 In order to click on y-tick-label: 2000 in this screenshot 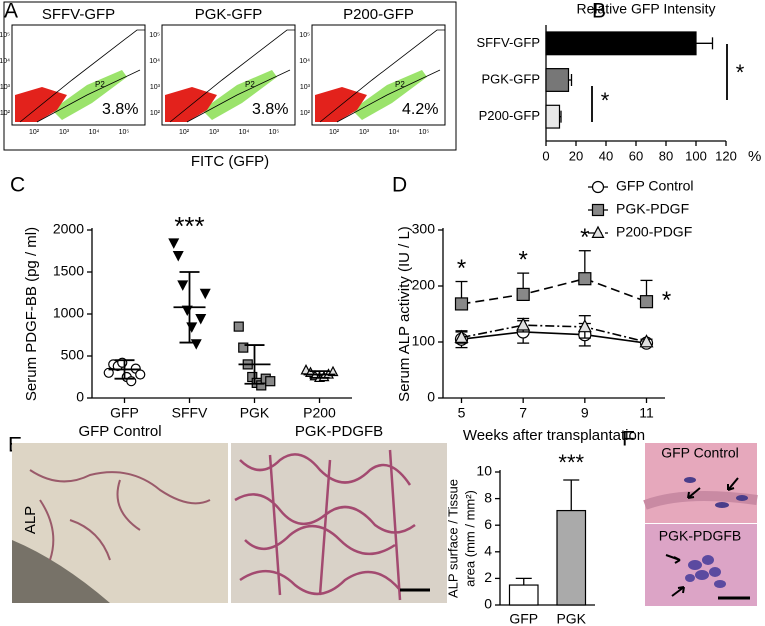, I will do `click(68, 229)`.